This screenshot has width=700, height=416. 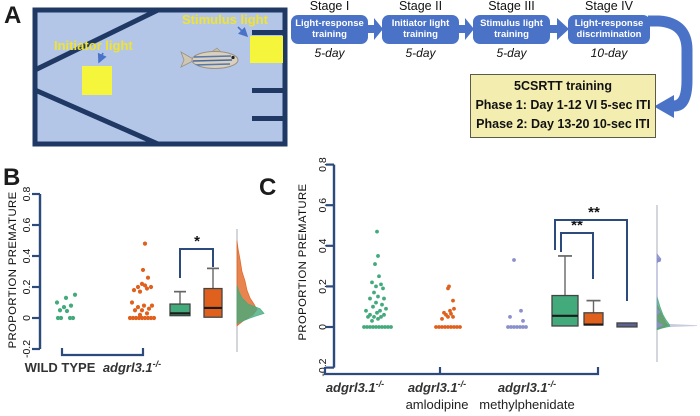 I want to click on y-tick-label: 0.6, so click(x=323, y=205).